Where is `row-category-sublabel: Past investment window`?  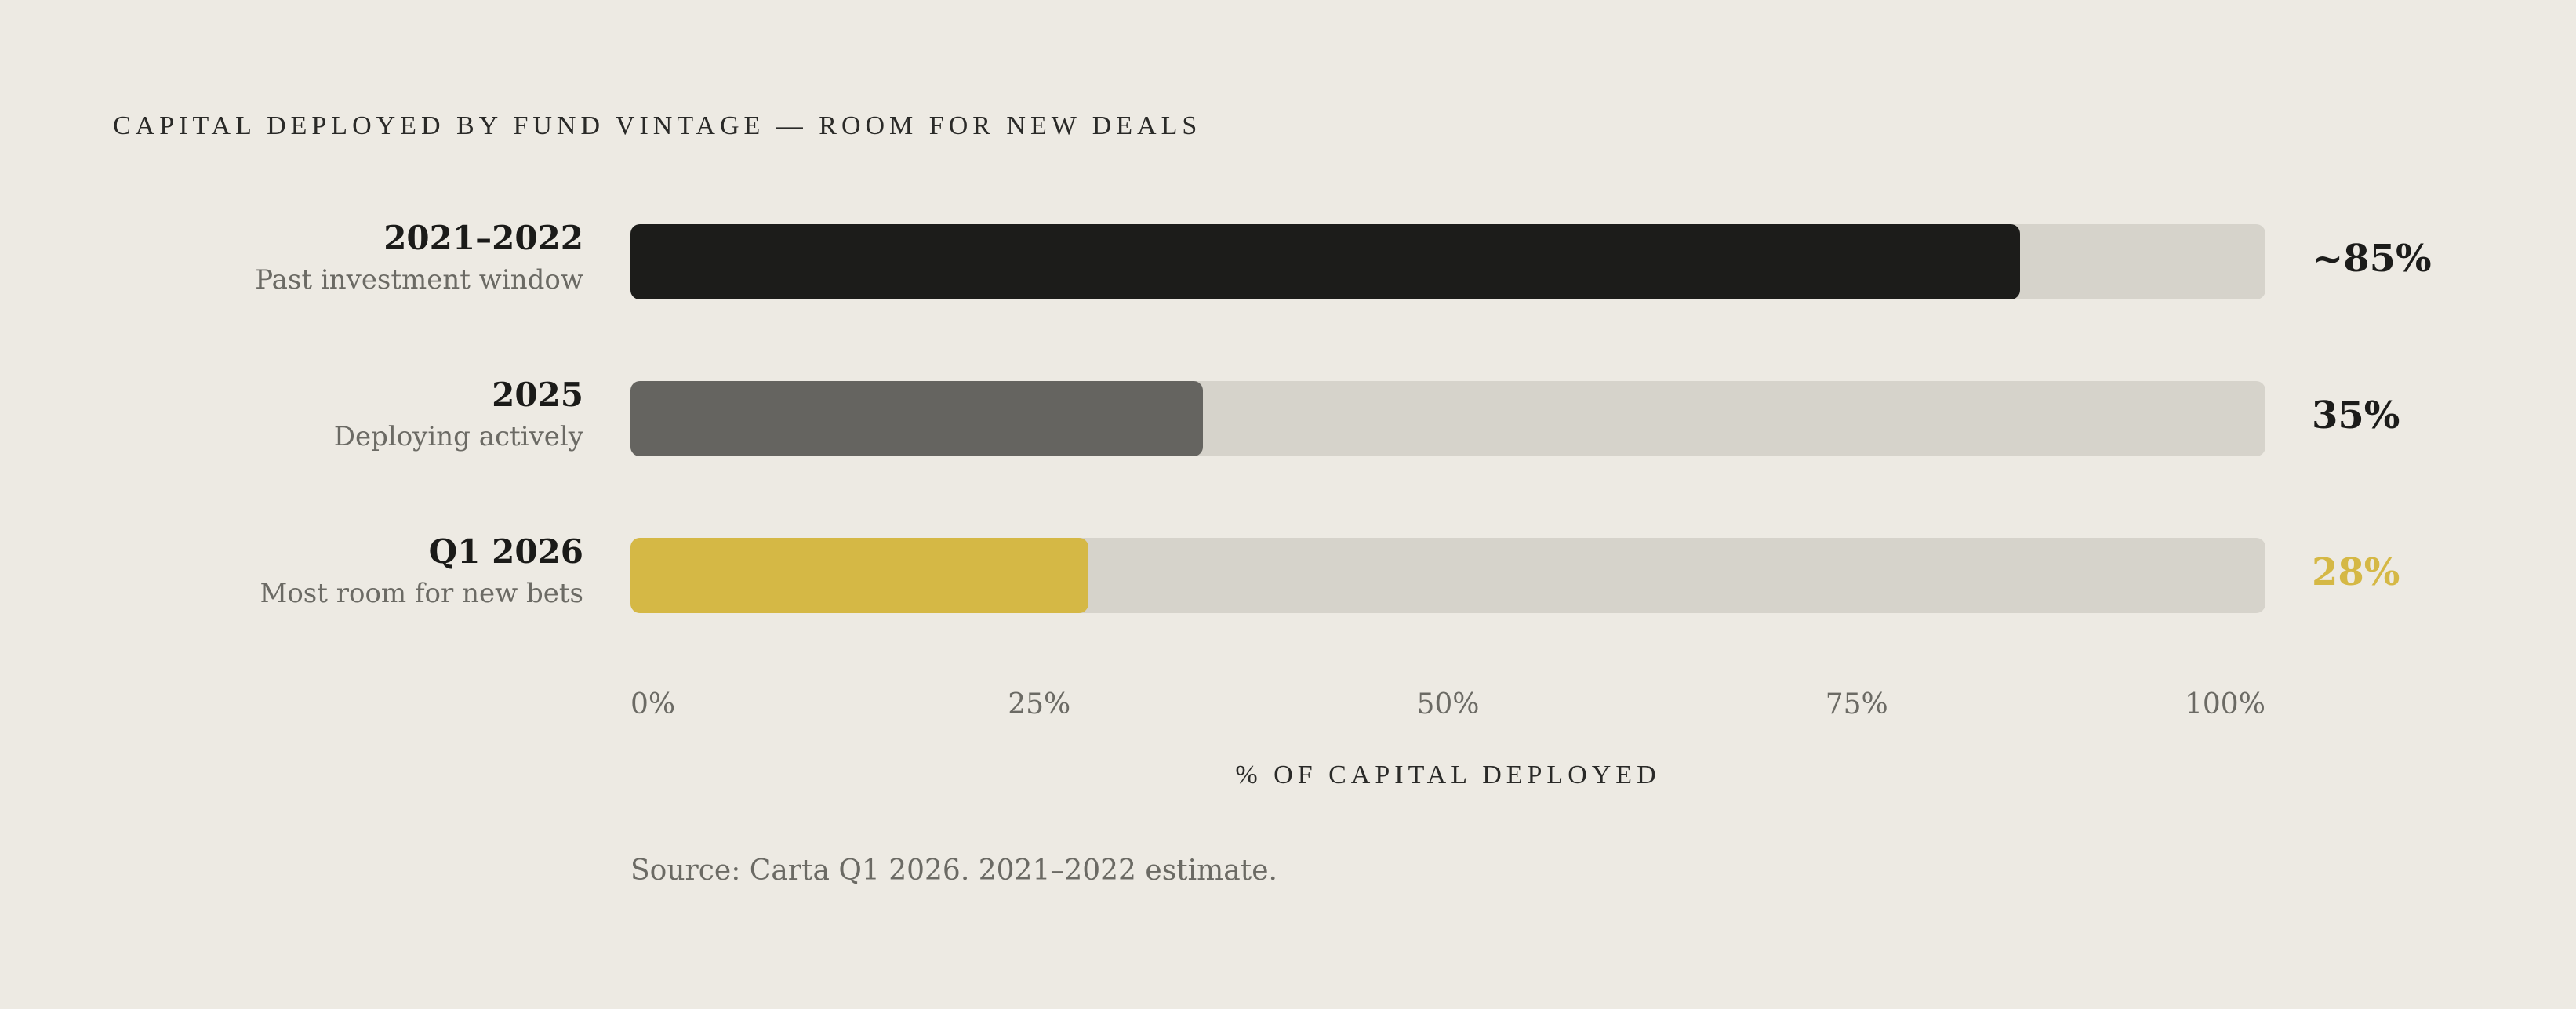
row-category-sublabel: Past investment window is located at coordinates (419, 280).